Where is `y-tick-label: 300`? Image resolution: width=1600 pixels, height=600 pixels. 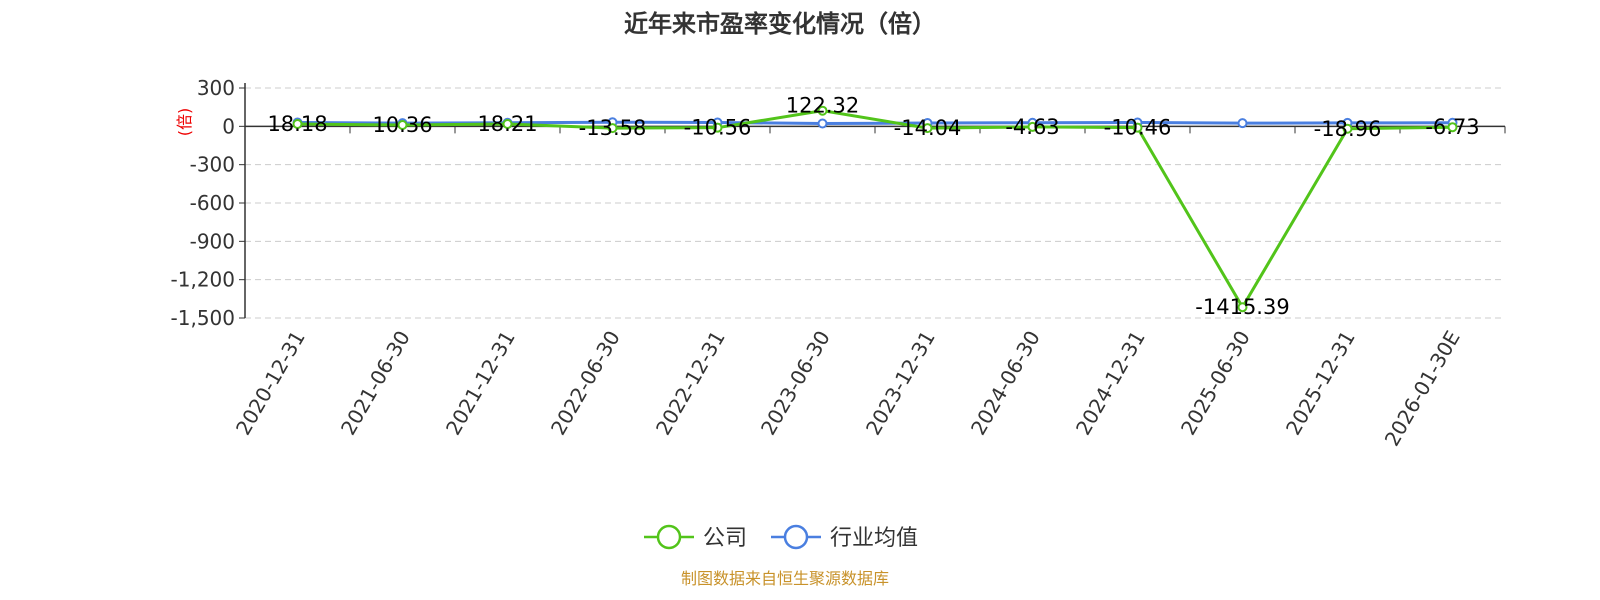 y-tick-label: 300 is located at coordinates (216, 88).